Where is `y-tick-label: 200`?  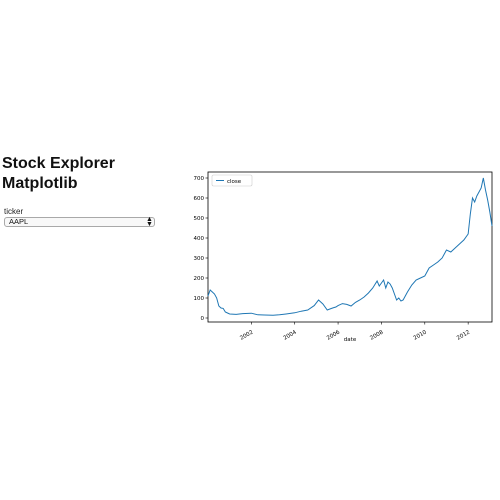
y-tick-label: 200 is located at coordinates (199, 279).